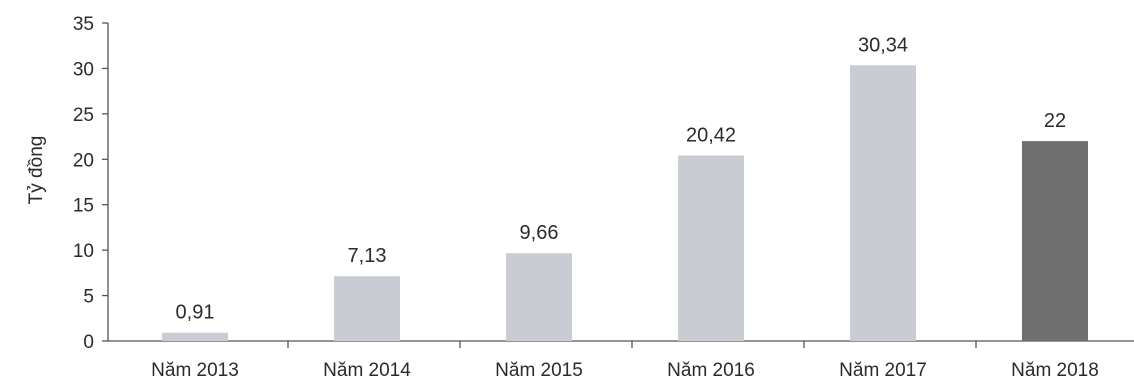  What do you see at coordinates (711, 370) in the screenshot?
I see `x-category-label: Năm 2016` at bounding box center [711, 370].